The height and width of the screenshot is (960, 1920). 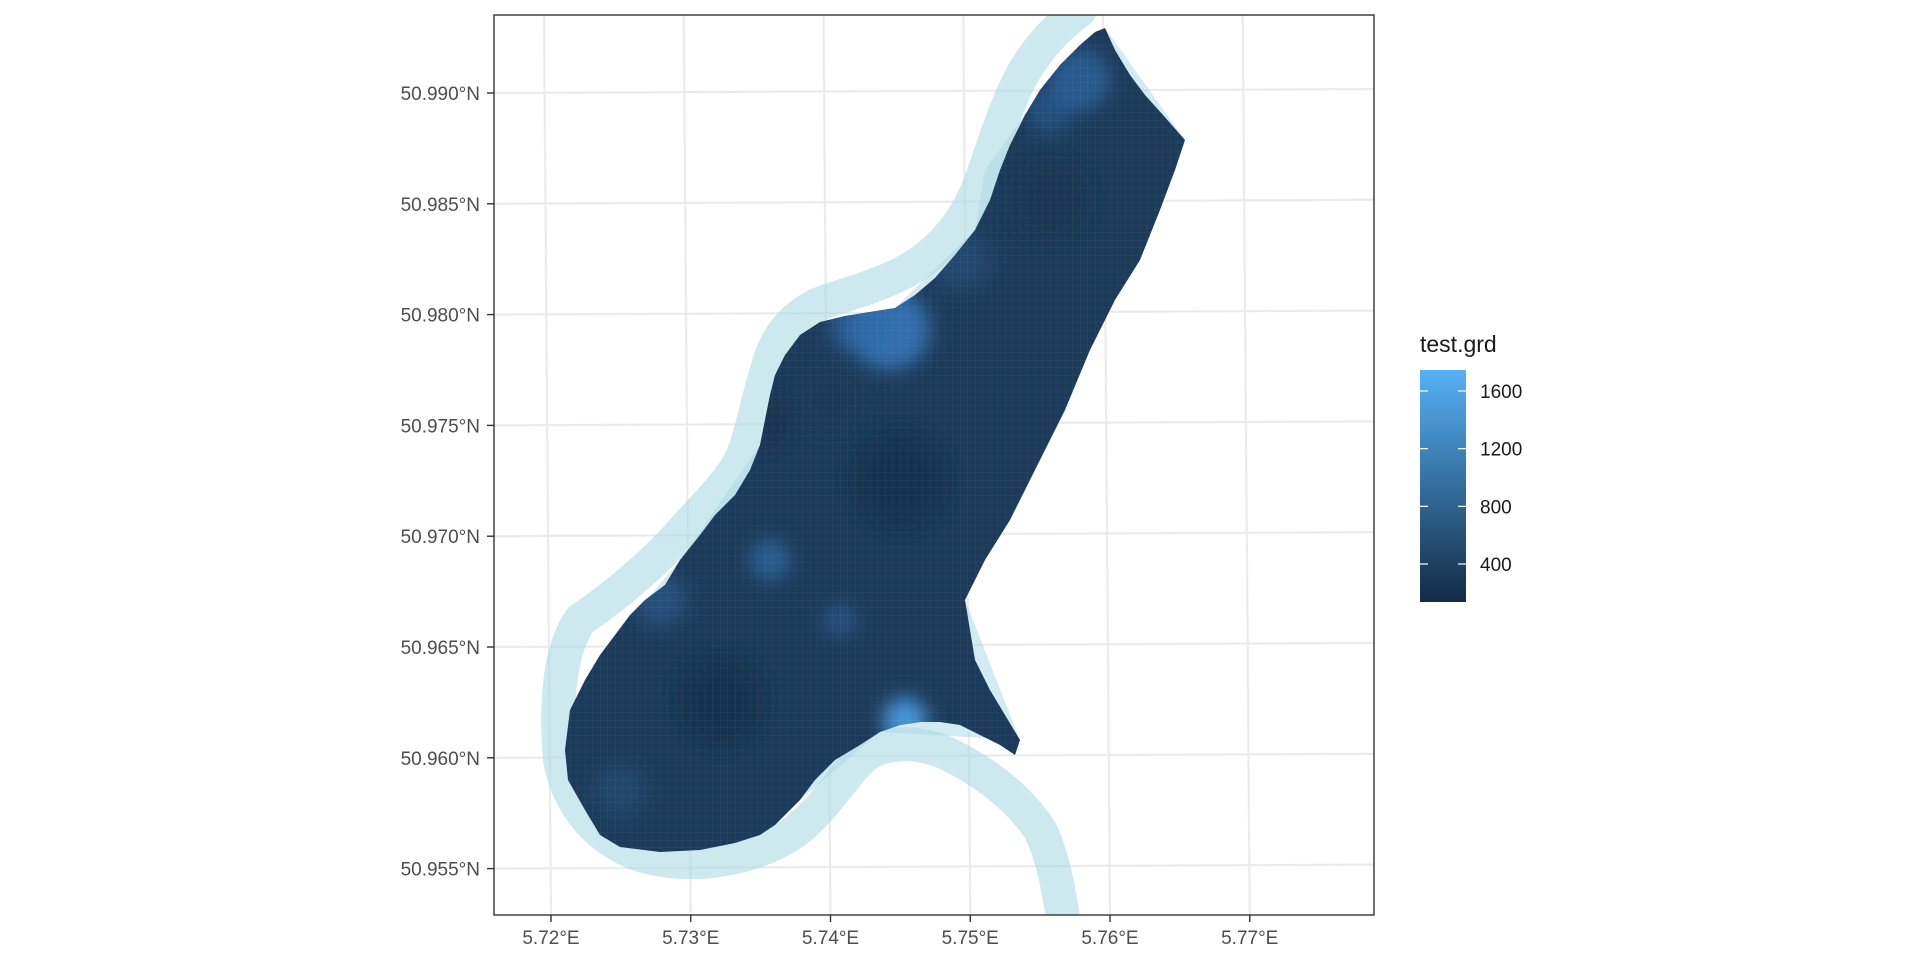 What do you see at coordinates (1501, 392) in the screenshot?
I see `legend-label: 1600` at bounding box center [1501, 392].